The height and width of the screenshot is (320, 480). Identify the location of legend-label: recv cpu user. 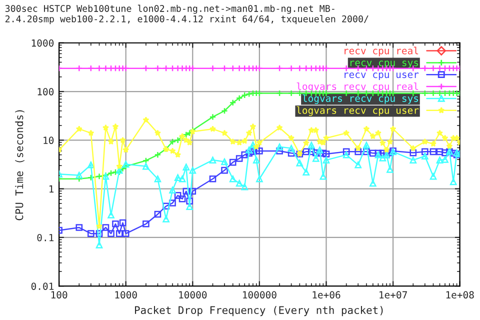
(381, 76).